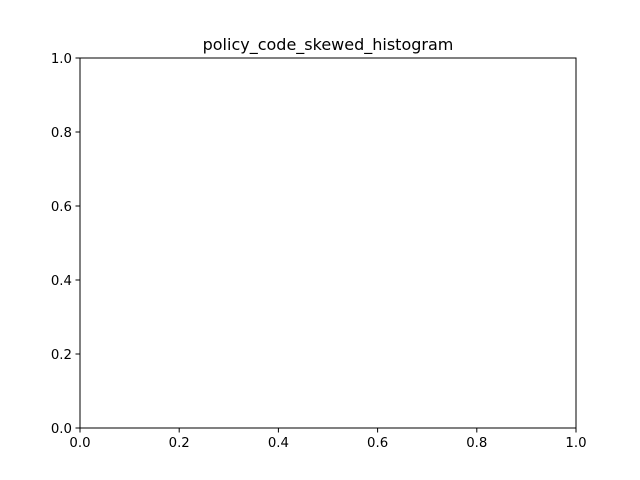 This screenshot has width=640, height=480. I want to click on y-tick-label: 0.2, so click(61, 355).